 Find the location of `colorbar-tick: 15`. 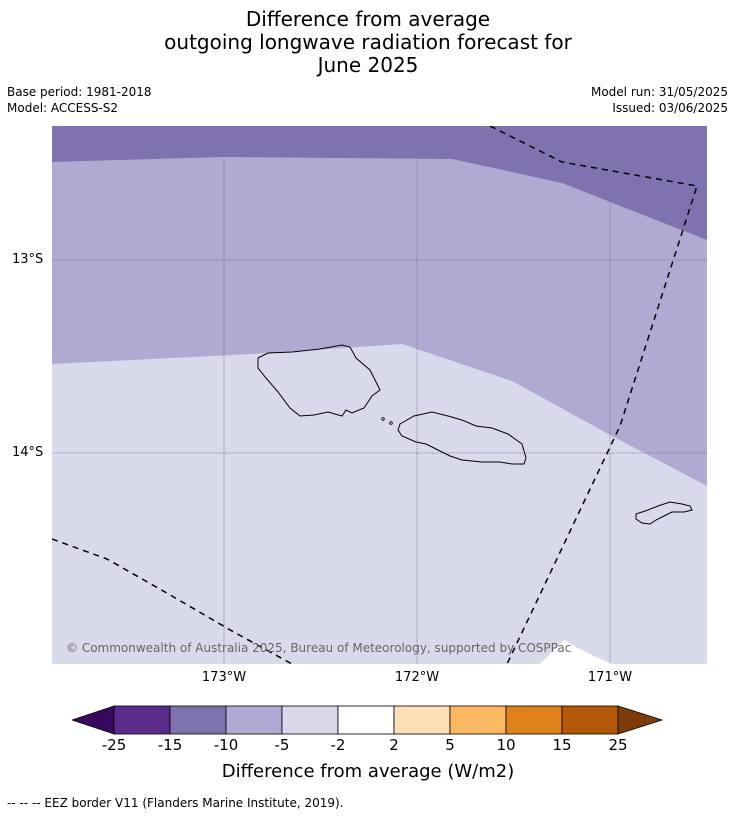

colorbar-tick: 15 is located at coordinates (562, 745).